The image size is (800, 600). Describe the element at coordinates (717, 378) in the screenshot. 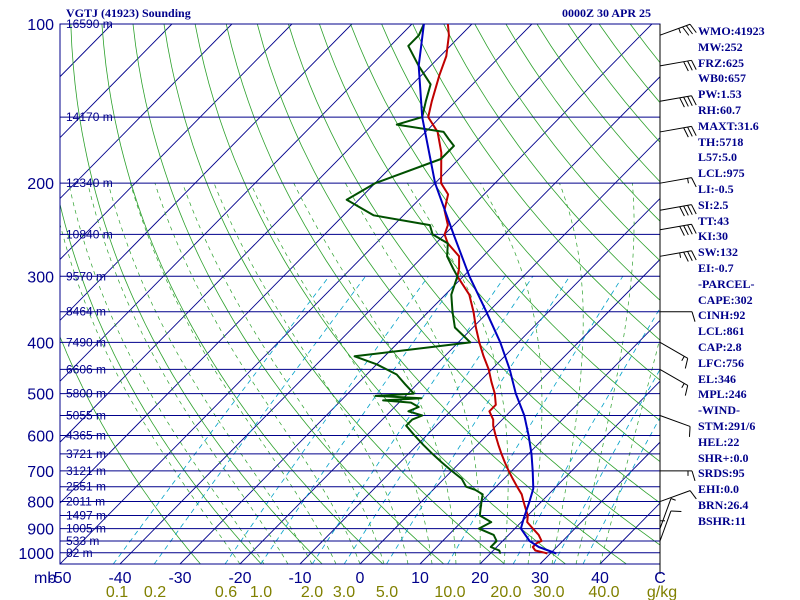

I see `index-item: EL:346` at that location.